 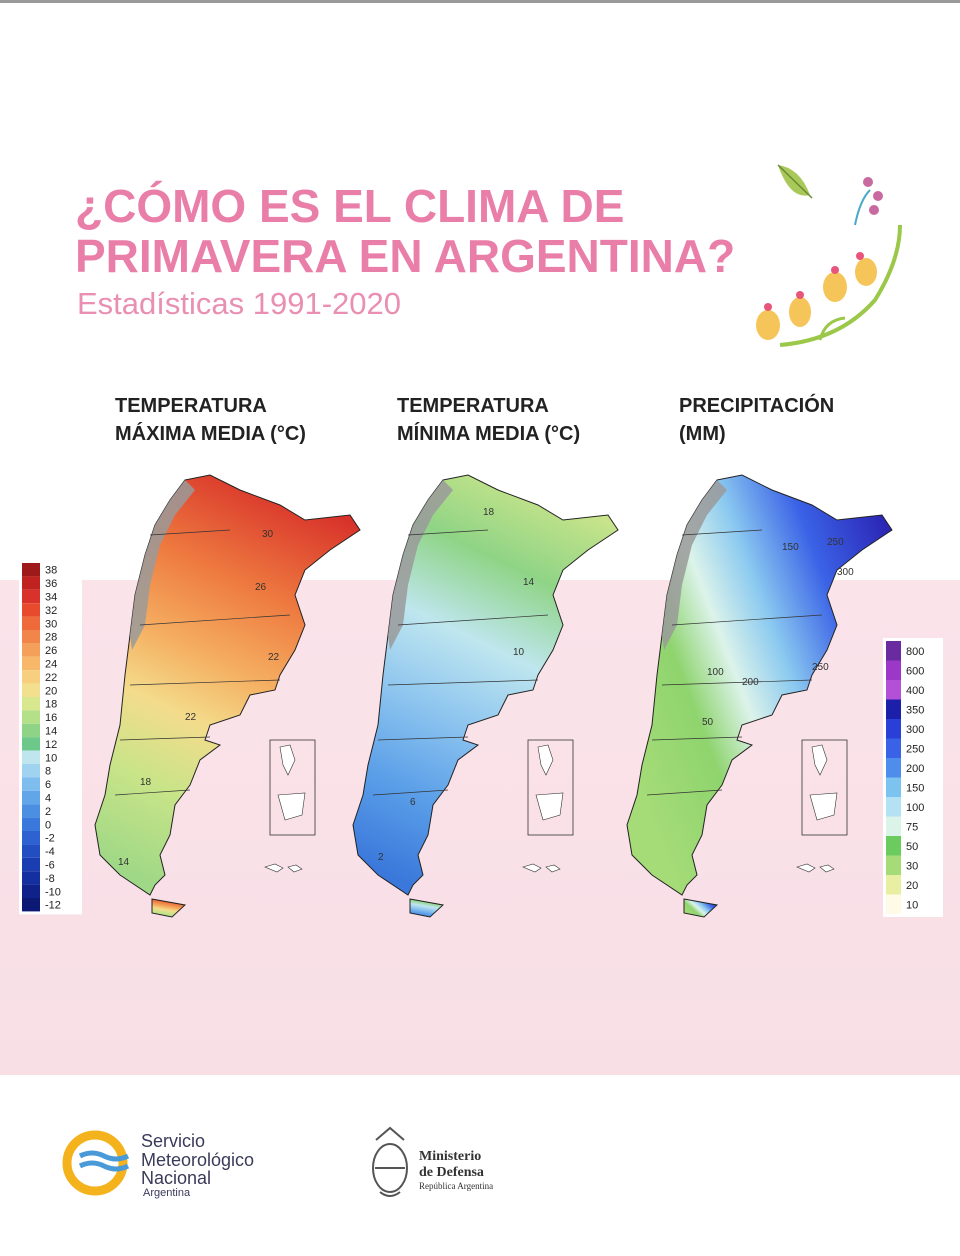 I want to click on legend: 800 600 400 350 300 250 200 150 100 75 50 30 20 10, so click(x=913, y=777).